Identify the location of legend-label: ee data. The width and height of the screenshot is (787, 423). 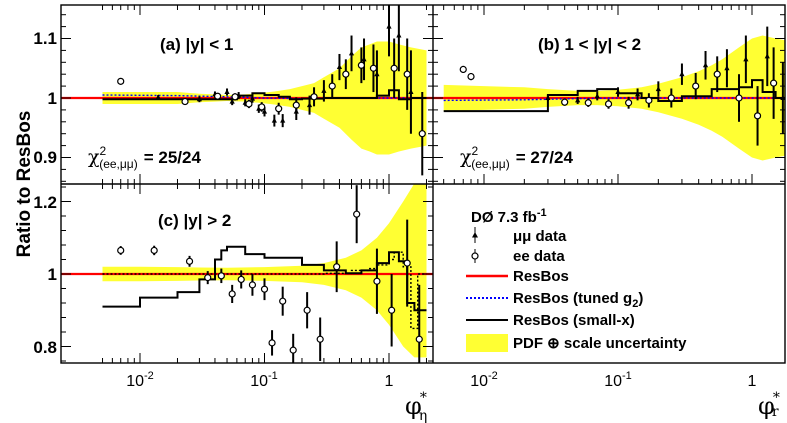
(539, 256).